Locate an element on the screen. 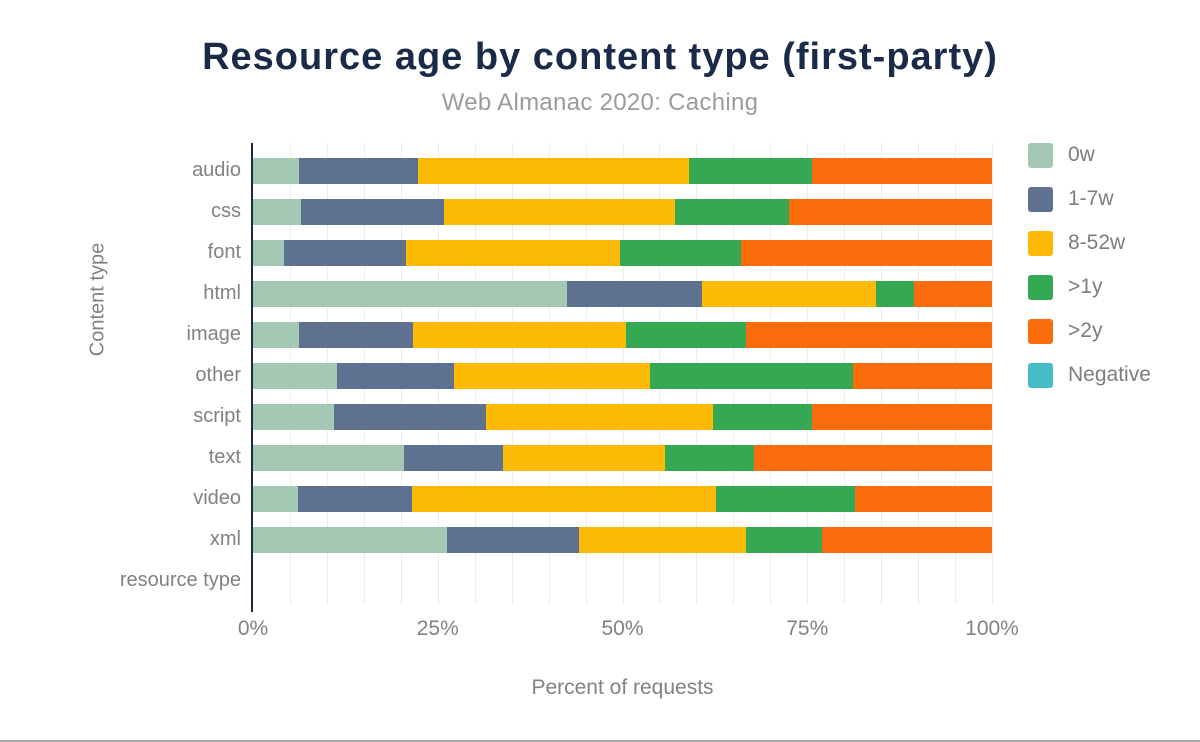 Image resolution: width=1200 pixels, height=742 pixels. legend-label-Negative: Negative is located at coordinates (1109, 374).